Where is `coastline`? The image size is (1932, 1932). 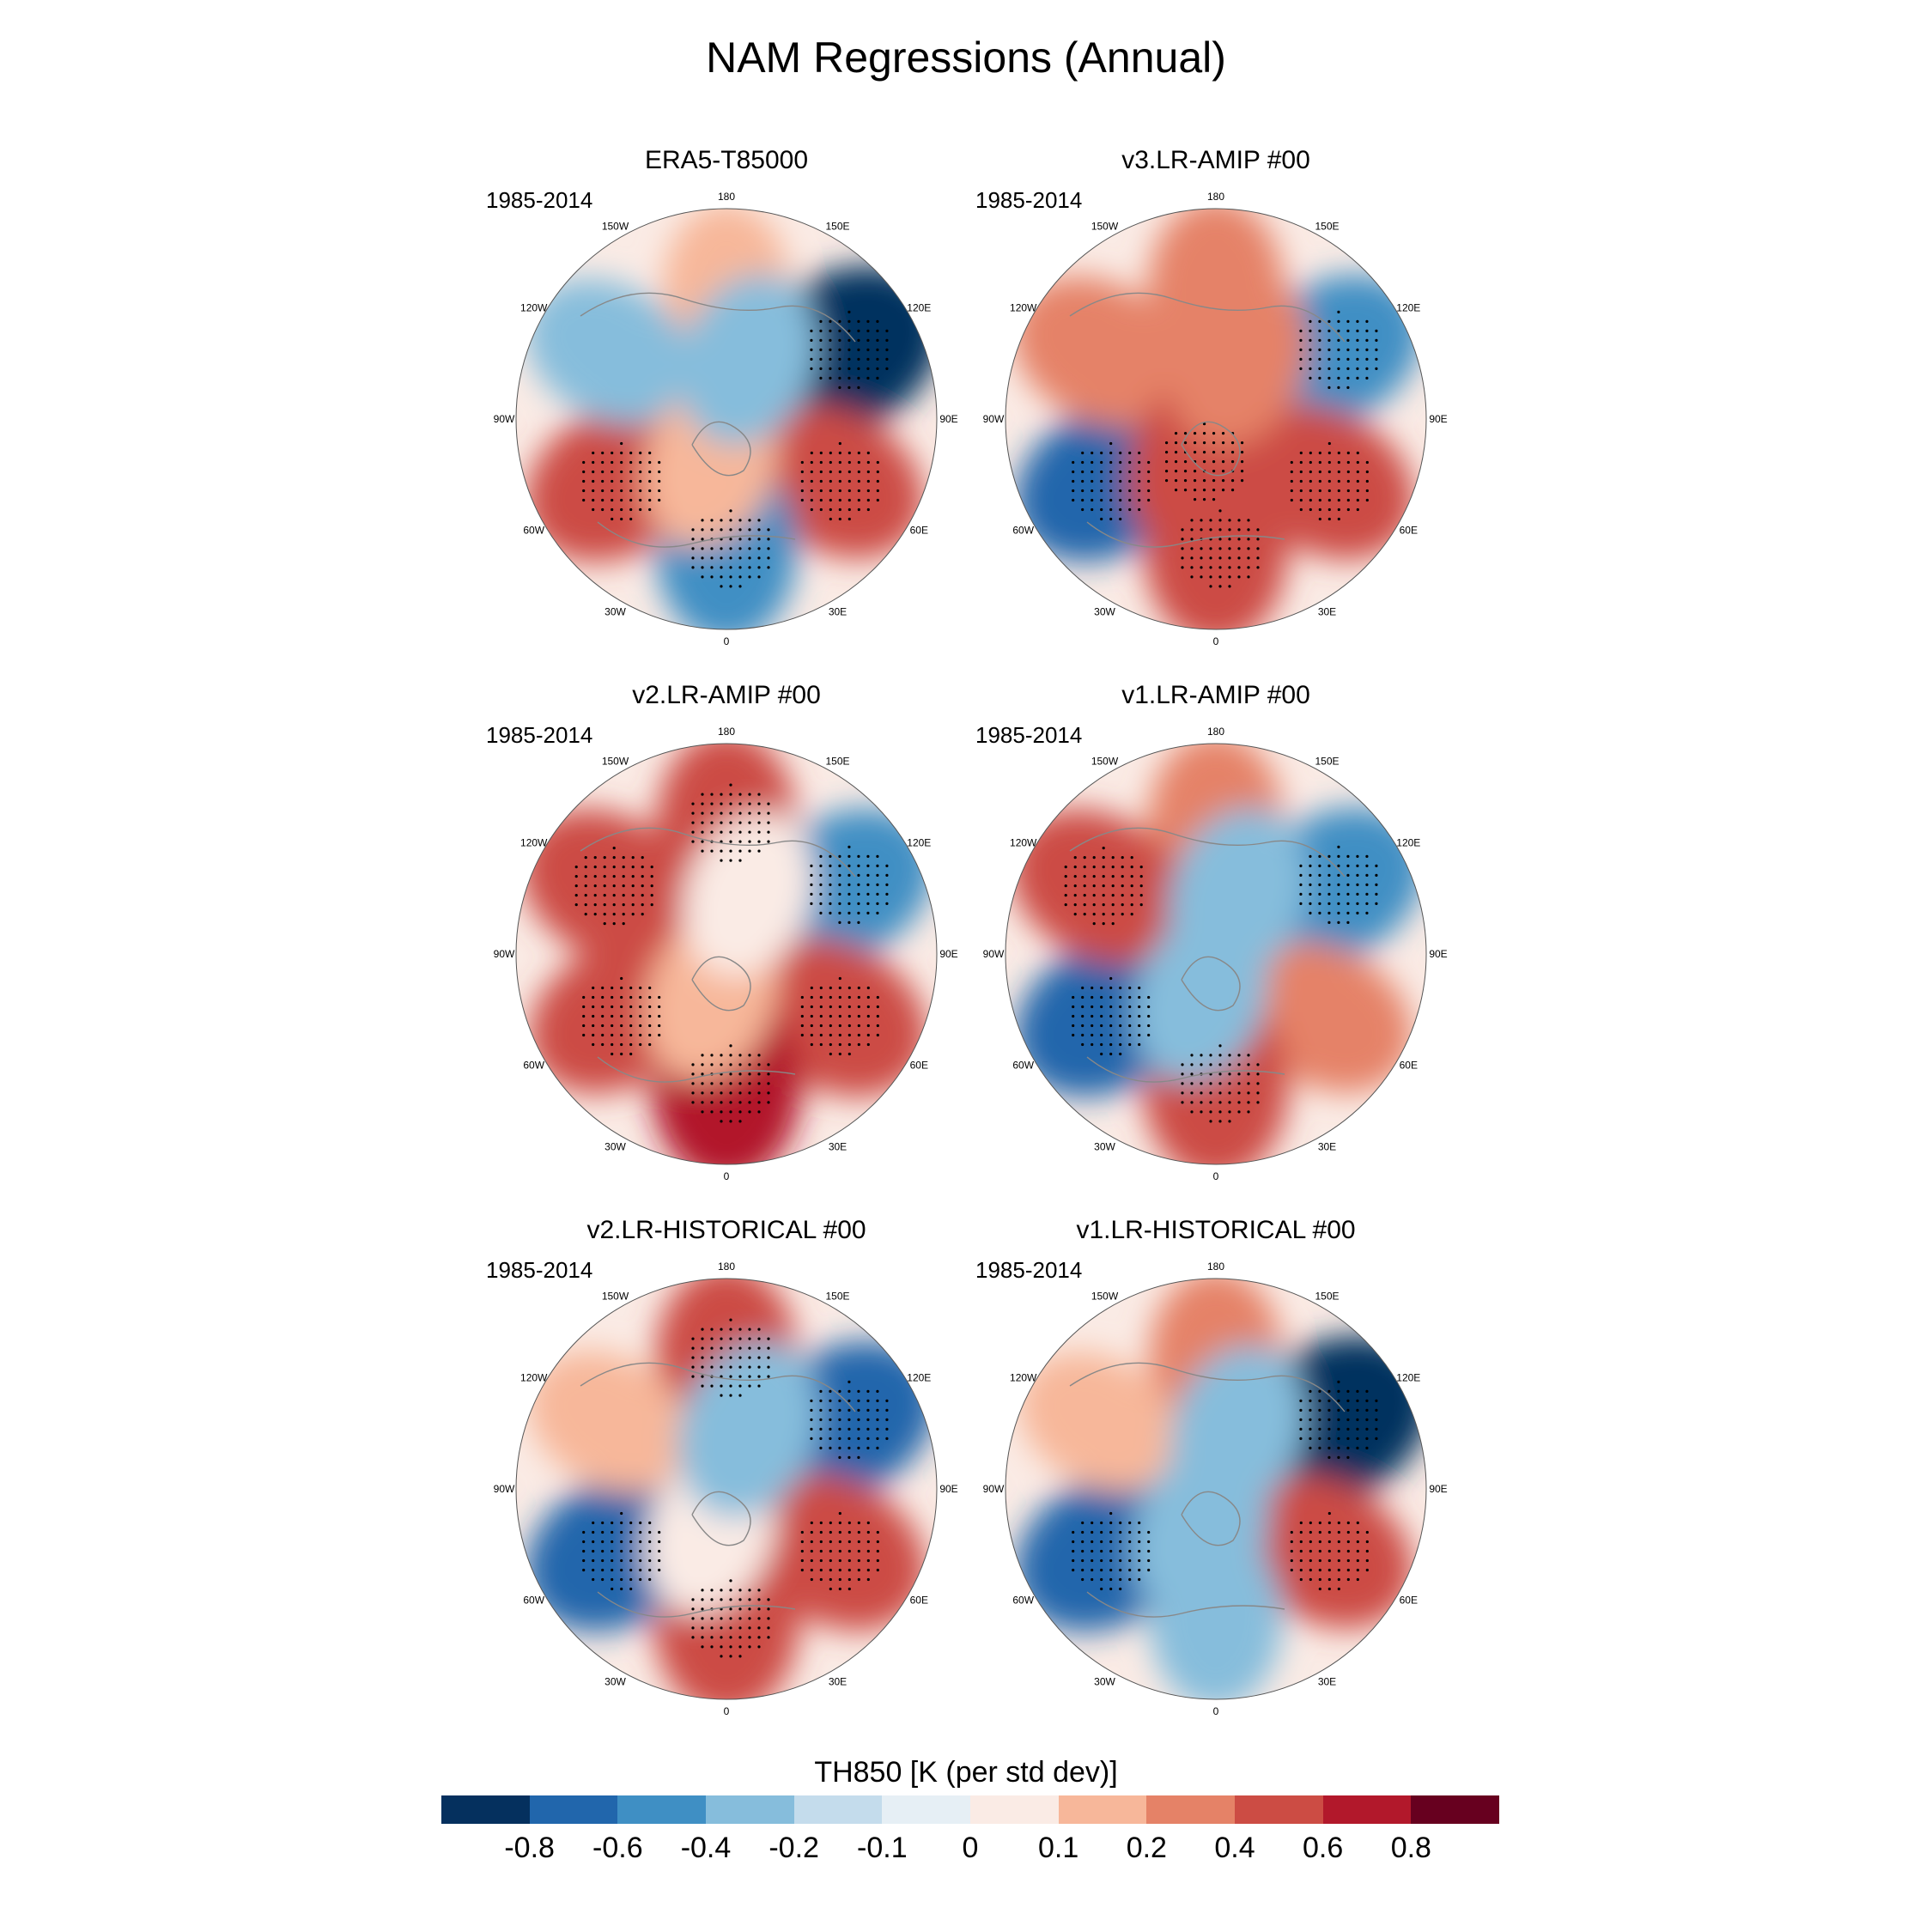
coastline is located at coordinates (1207, 420).